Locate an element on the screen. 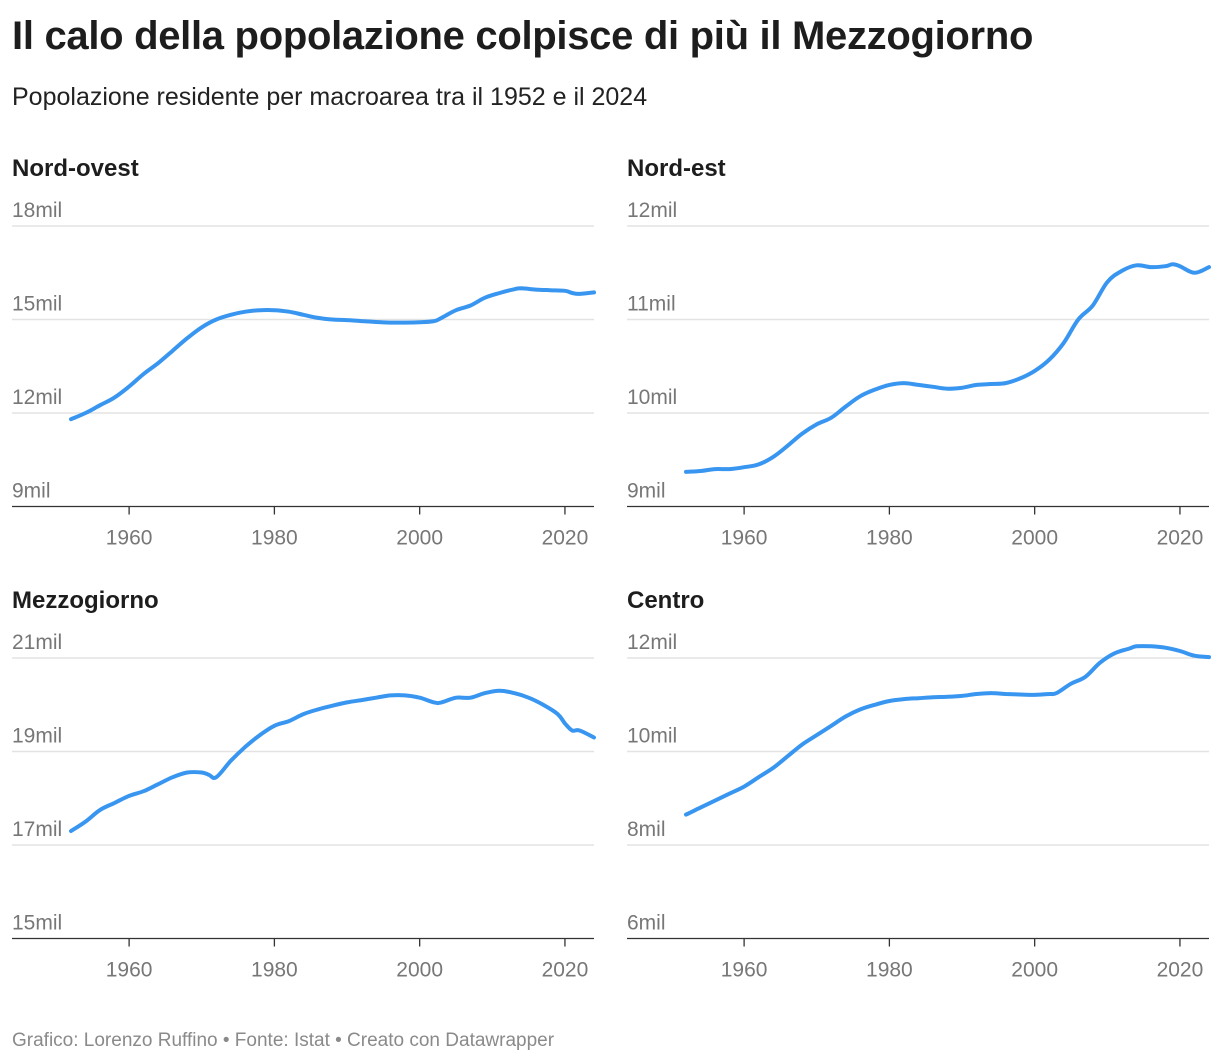 This screenshot has height=1064, width=1220. y-tick-label: 21mil is located at coordinates (37, 642).